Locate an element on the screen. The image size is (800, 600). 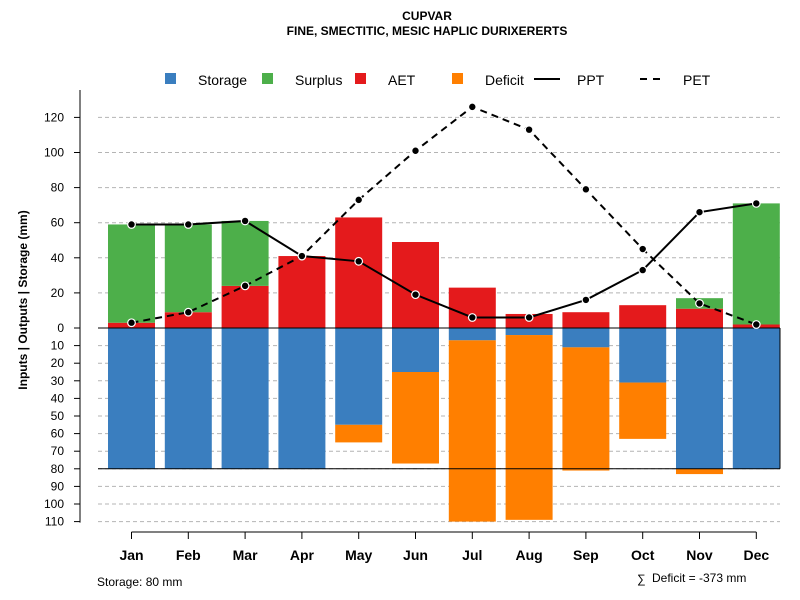
surplus-bar-feb is located at coordinates (188, 268).